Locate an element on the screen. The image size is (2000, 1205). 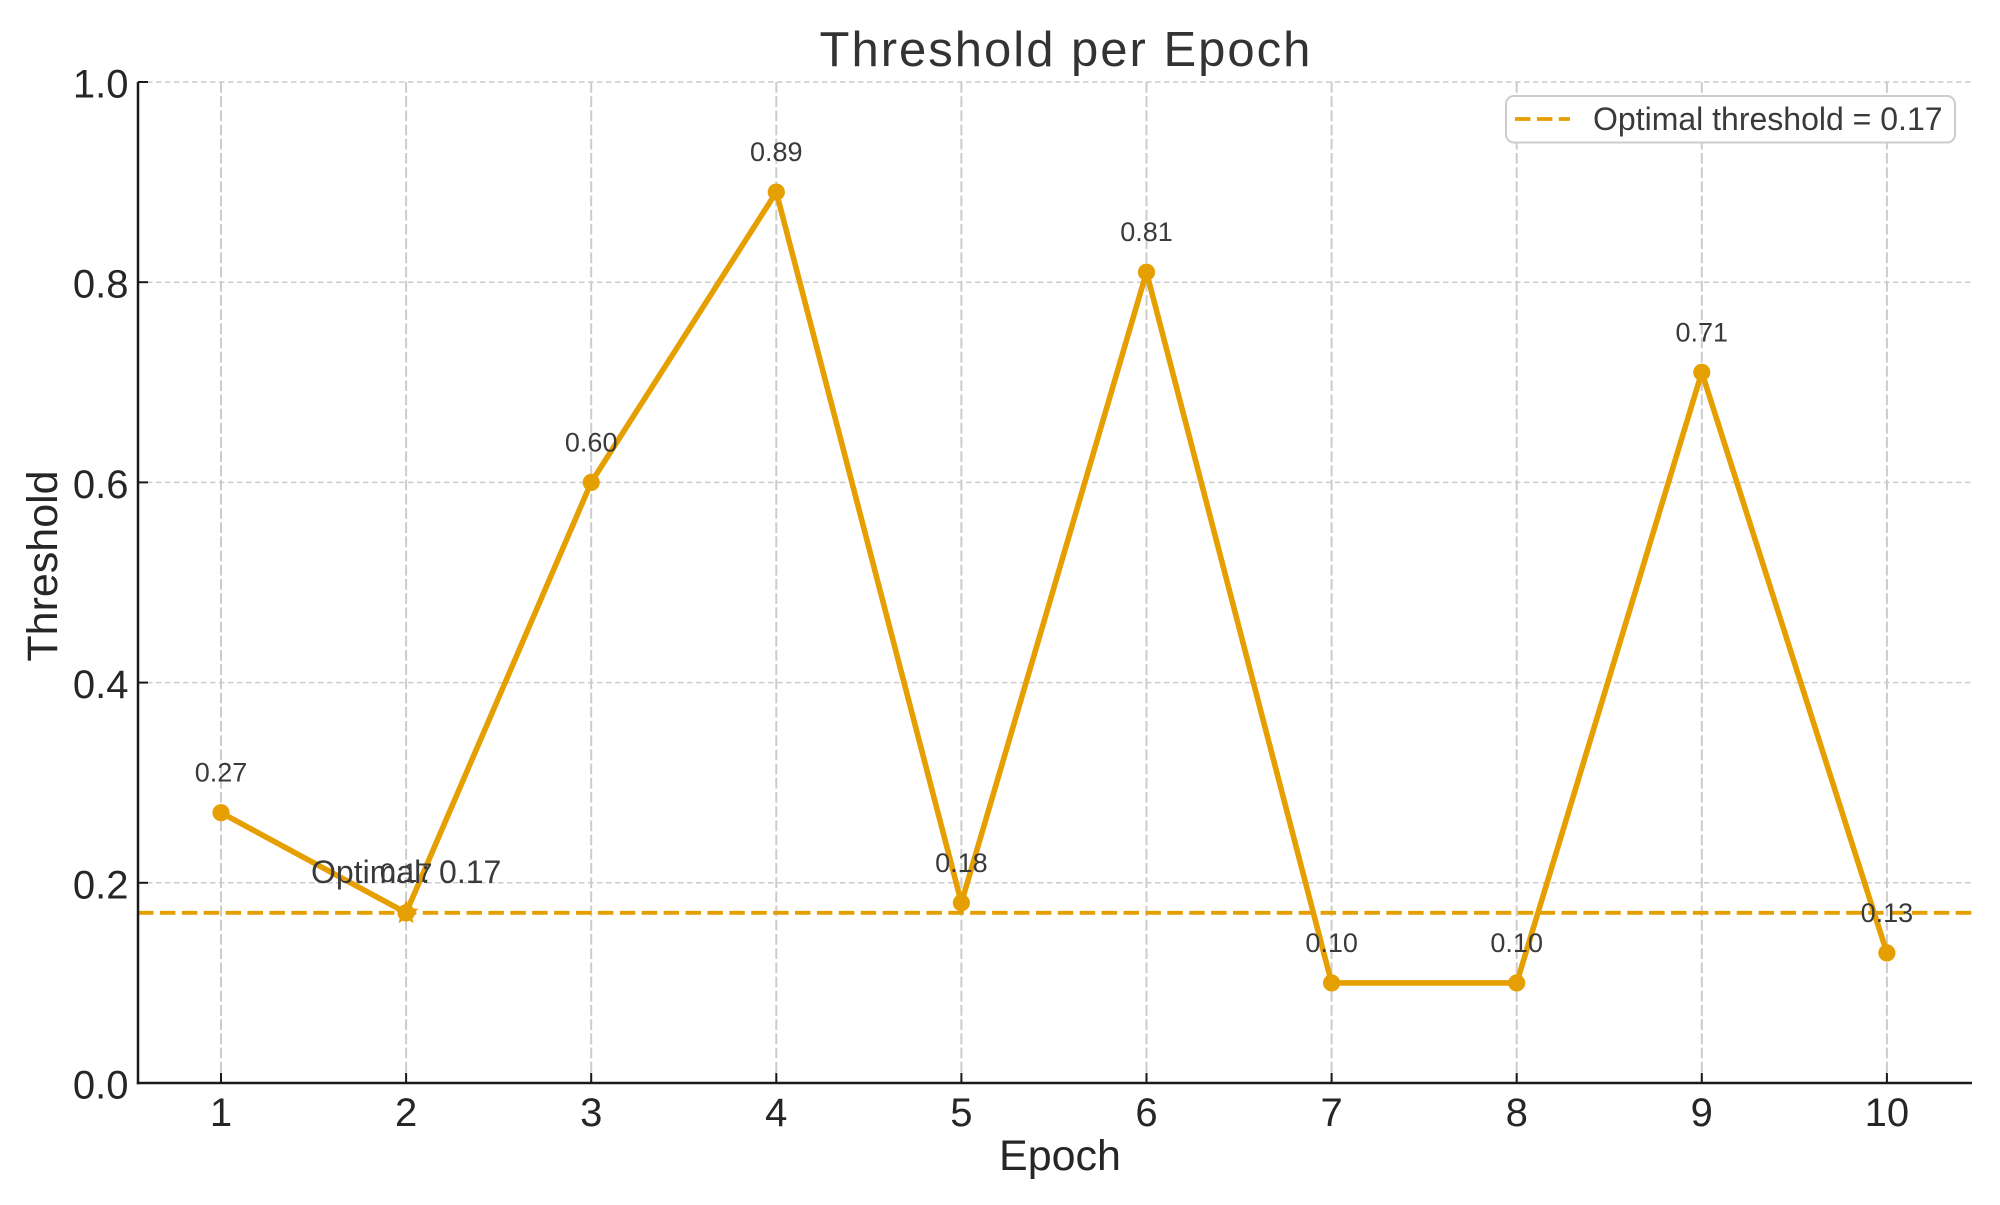
svg-text: 4 is located at coordinates (776, 1113).